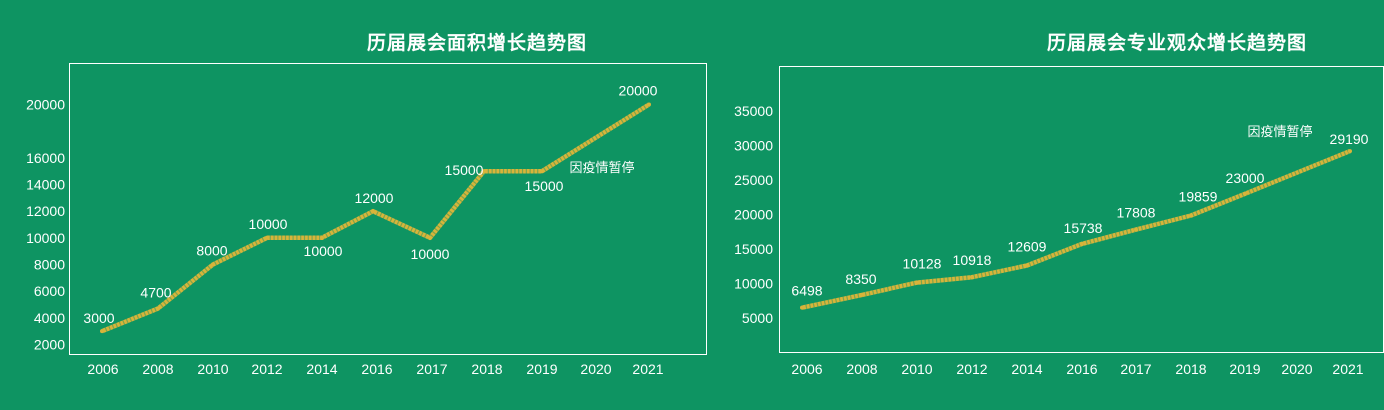 The height and width of the screenshot is (410, 1384). I want to click on data-label: 8000, so click(211, 251).